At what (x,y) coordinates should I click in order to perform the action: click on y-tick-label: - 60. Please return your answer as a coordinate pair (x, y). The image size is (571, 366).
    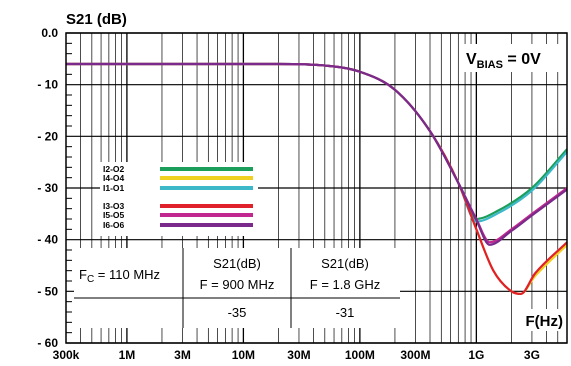
    Looking at the image, I should click on (47, 343).